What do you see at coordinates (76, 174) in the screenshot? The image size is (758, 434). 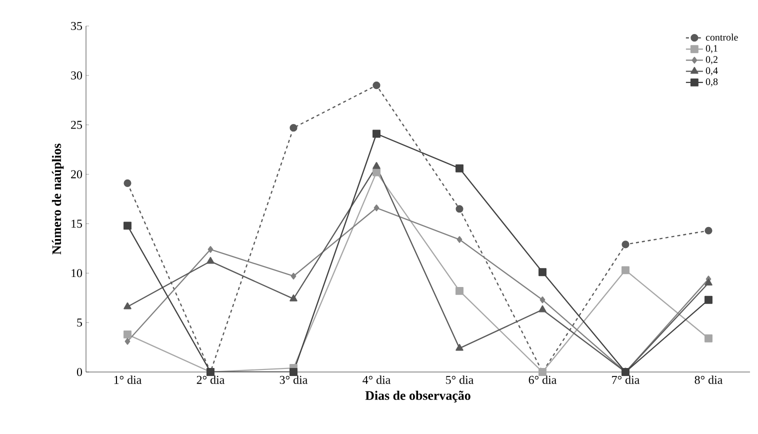 I see `y-tick-label: 20` at bounding box center [76, 174].